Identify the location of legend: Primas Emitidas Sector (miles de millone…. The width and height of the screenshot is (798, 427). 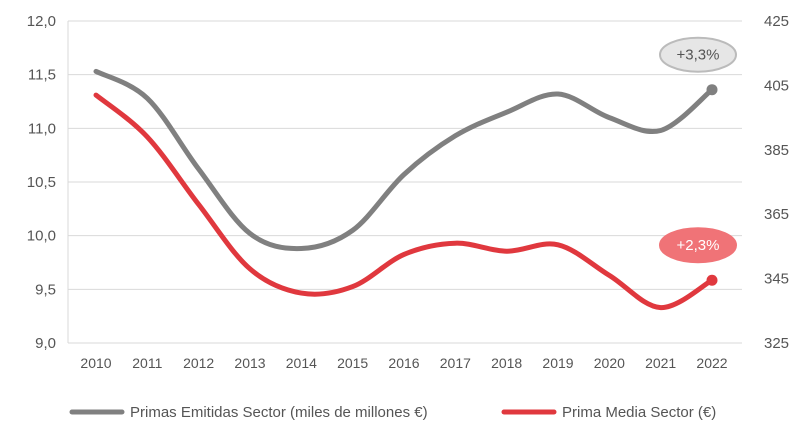
(392, 412).